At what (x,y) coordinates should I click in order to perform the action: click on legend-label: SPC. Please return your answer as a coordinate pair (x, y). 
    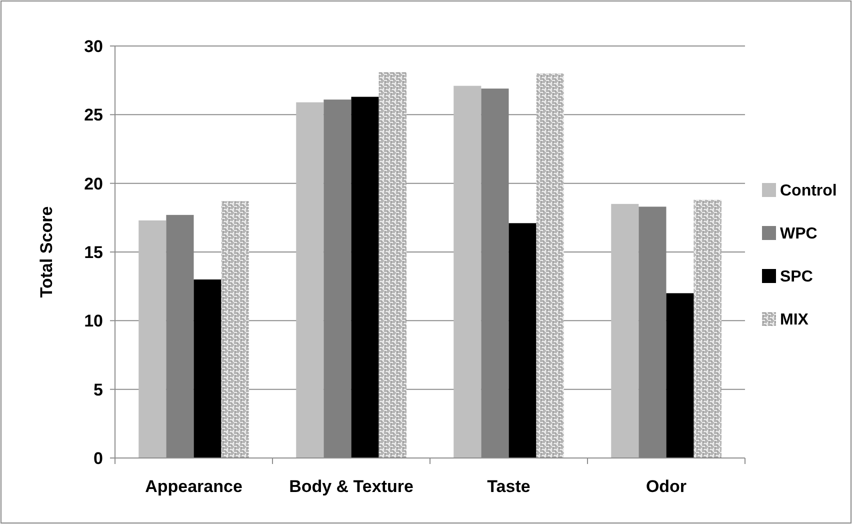
    Looking at the image, I should click on (797, 277).